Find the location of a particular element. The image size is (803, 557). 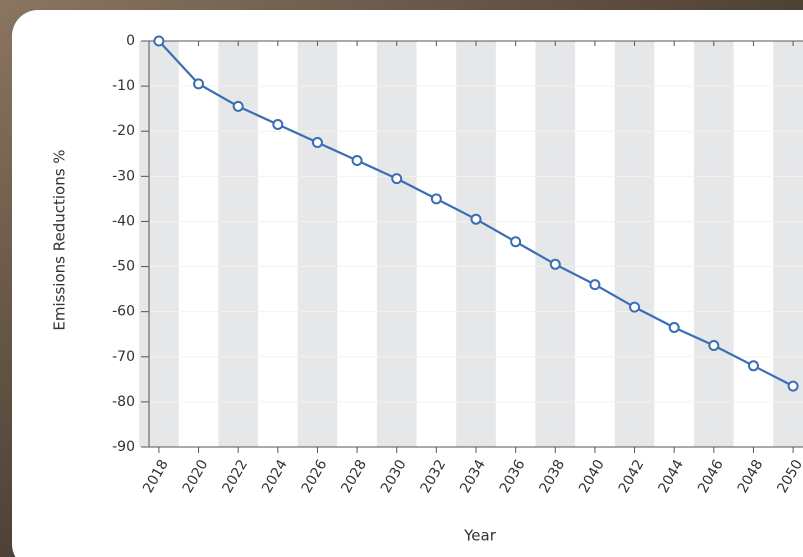

y-tick-label: -40 is located at coordinates (123, 221).